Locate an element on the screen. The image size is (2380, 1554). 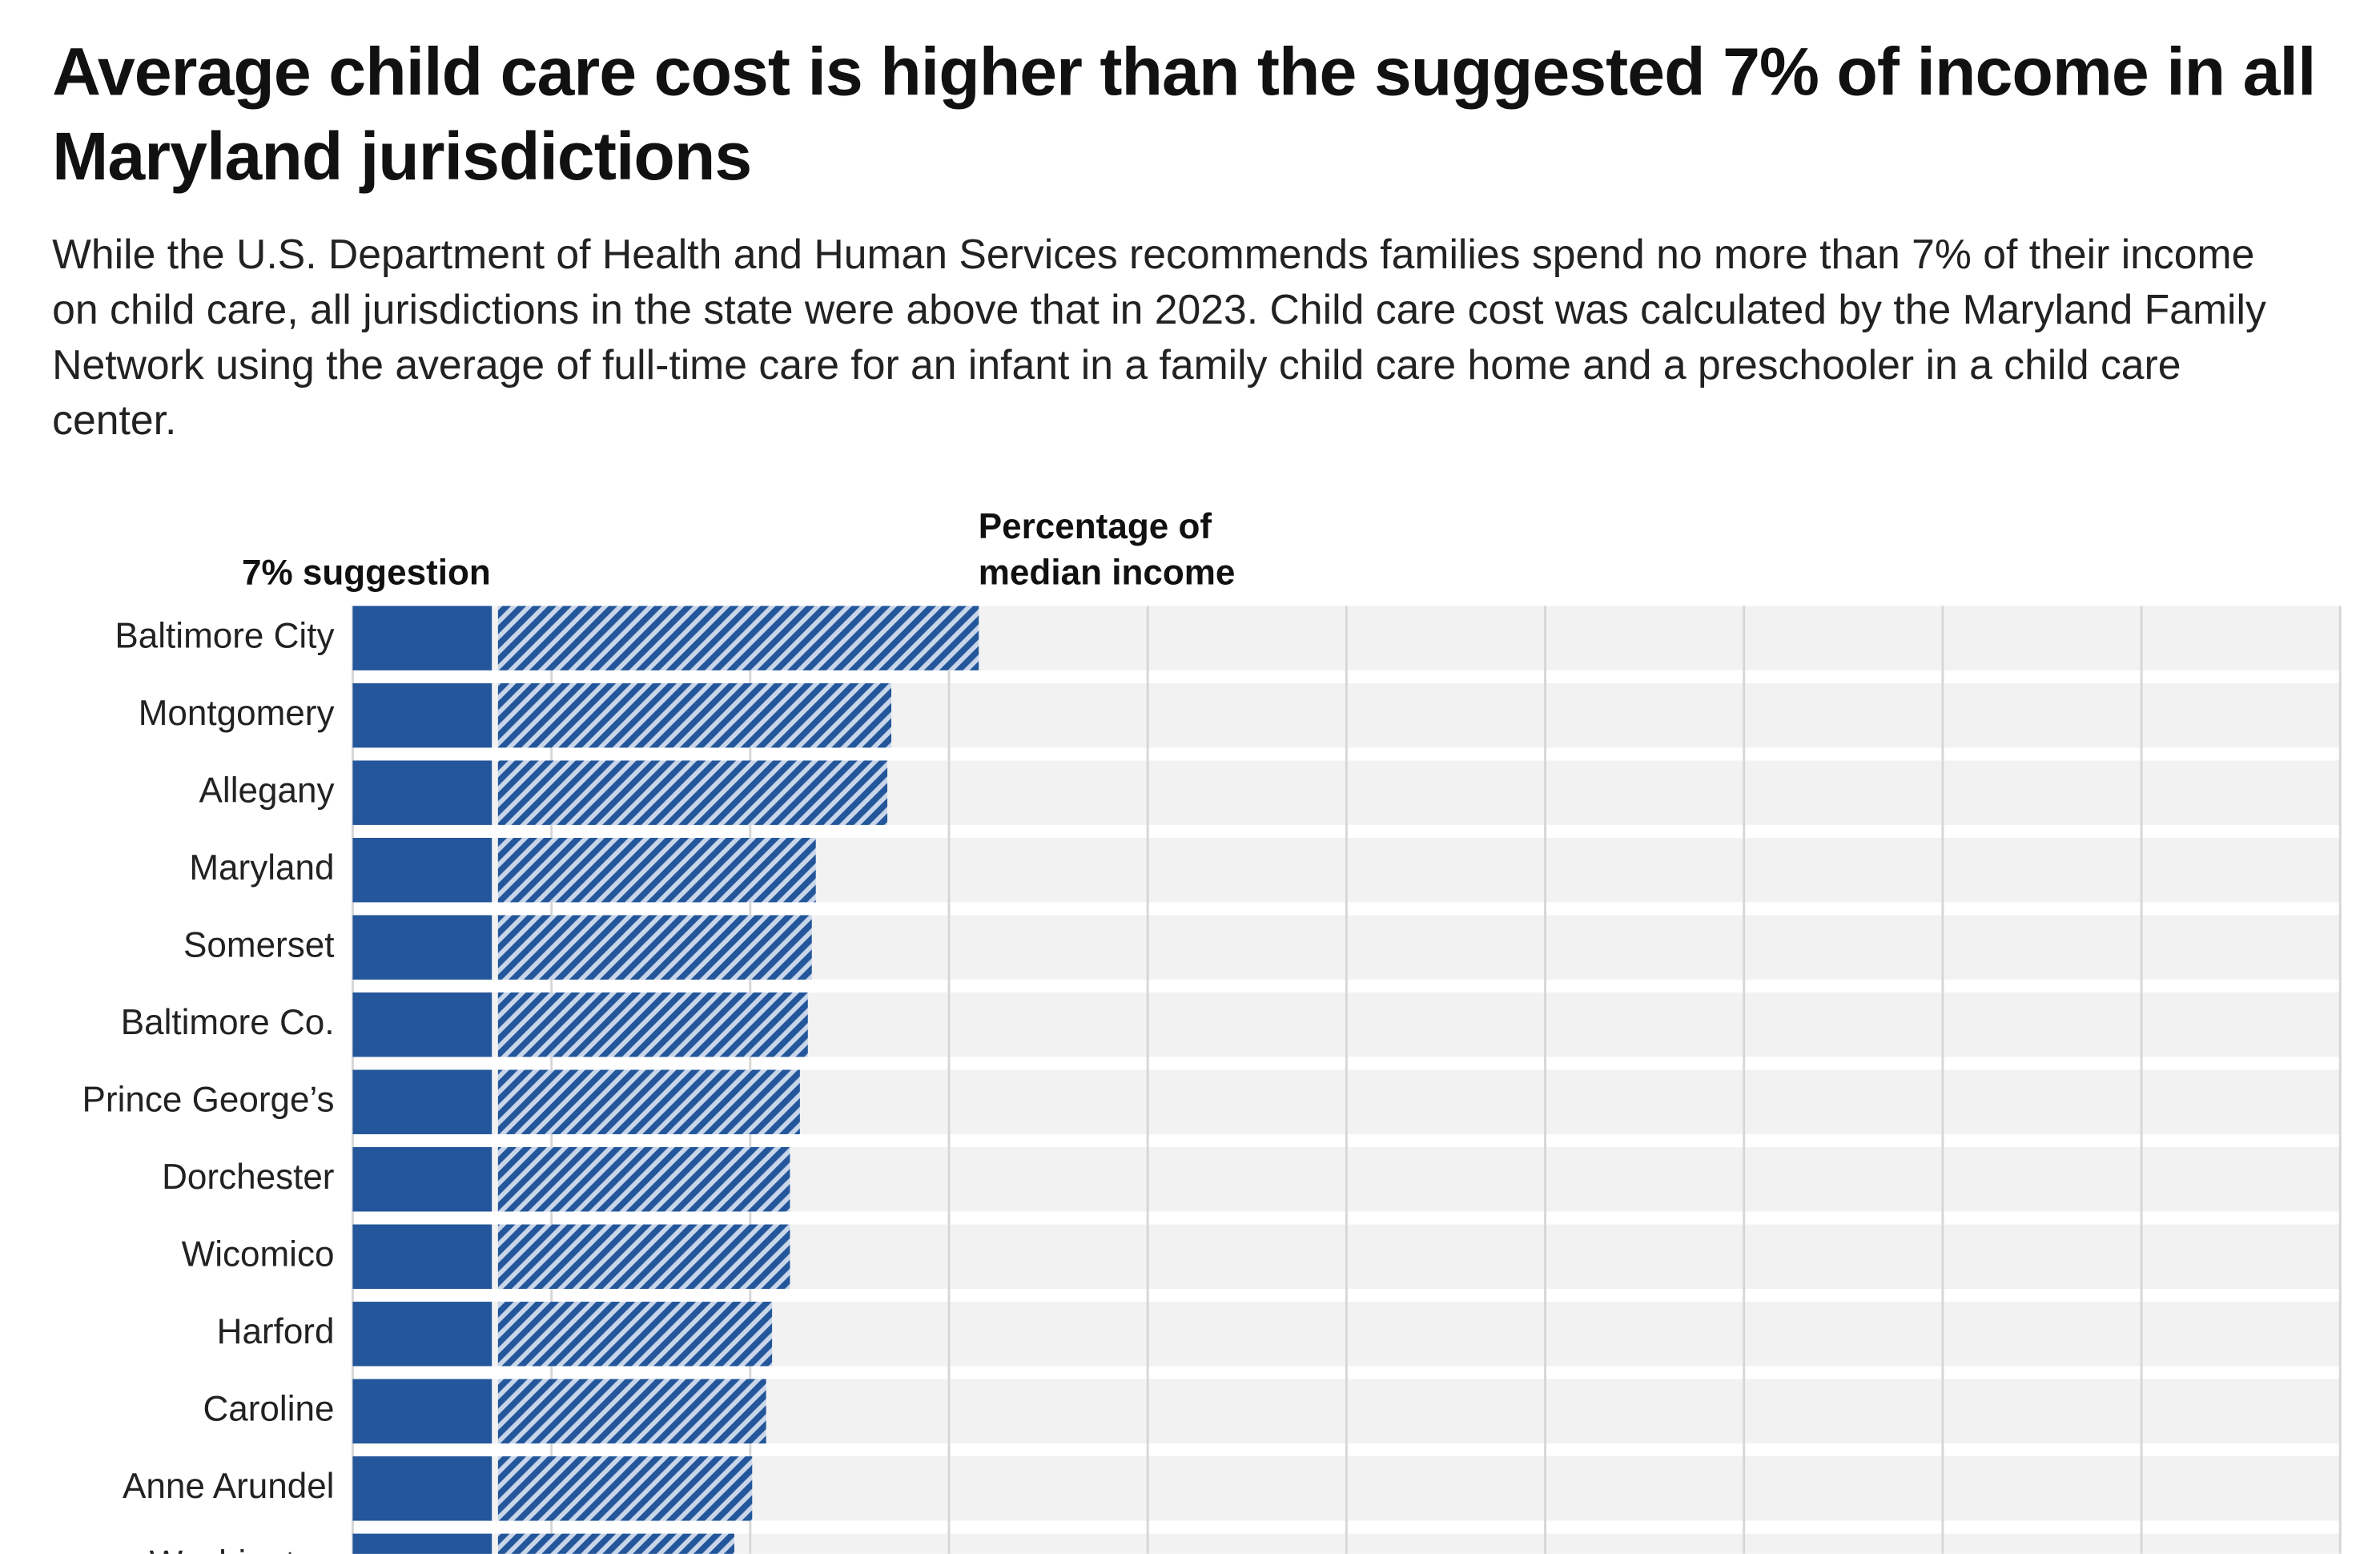
y-tick-label: Montgomery is located at coordinates (237, 714).